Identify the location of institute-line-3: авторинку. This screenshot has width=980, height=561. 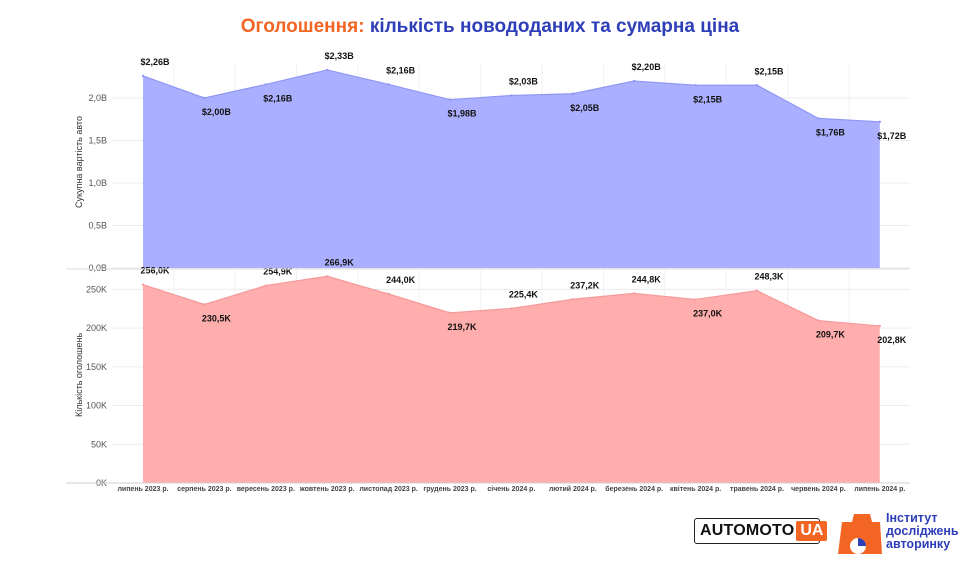
(918, 544).